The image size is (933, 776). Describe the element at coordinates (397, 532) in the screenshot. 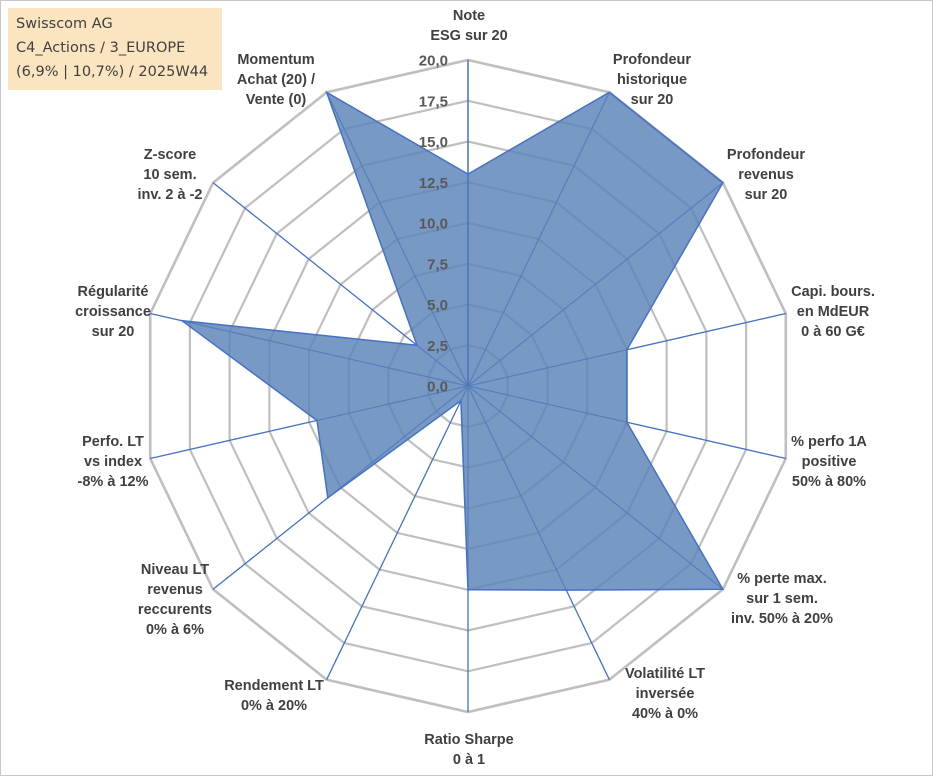

I see `axis-spoke` at that location.